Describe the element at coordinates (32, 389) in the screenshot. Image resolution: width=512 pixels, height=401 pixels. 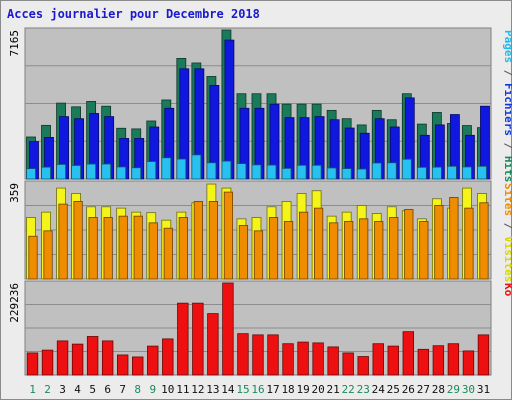
I see `x-tick-label-day-1: 1` at that location.